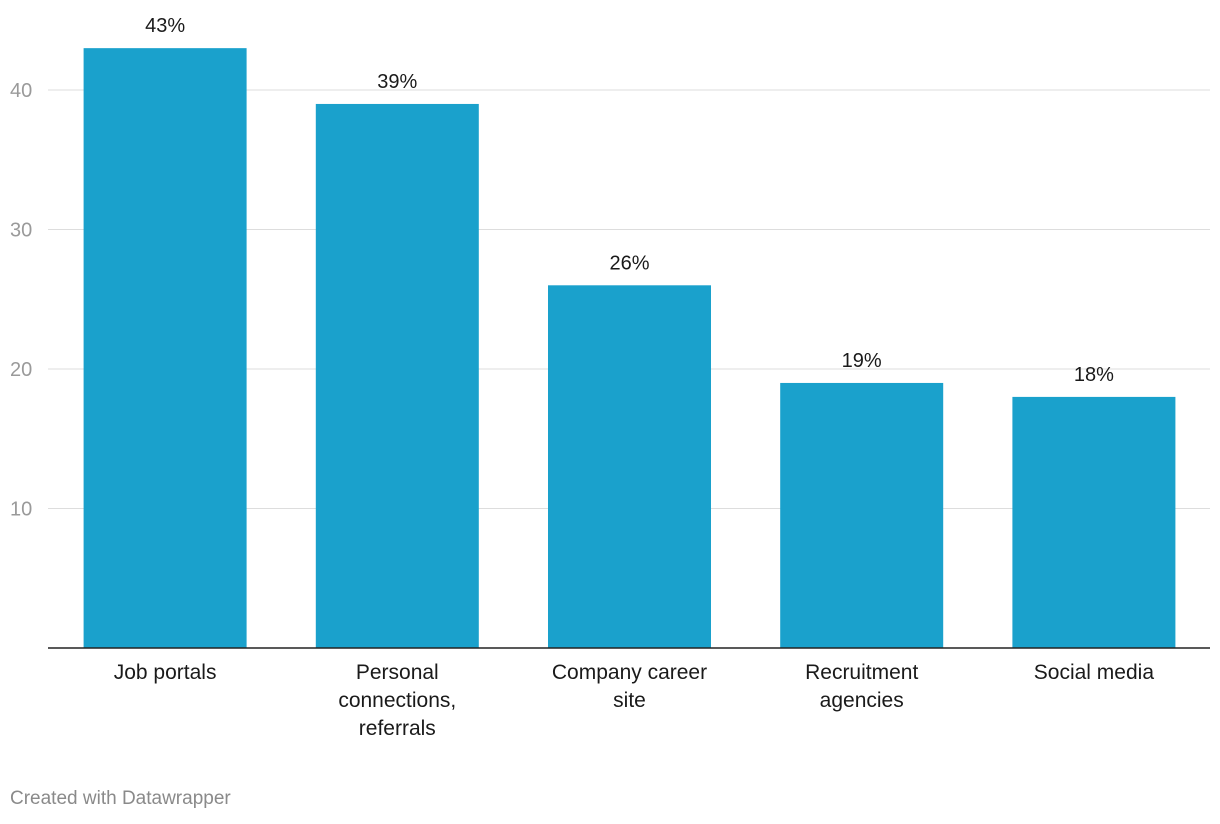 The height and width of the screenshot is (824, 1220). I want to click on x-tick-label: Job portals, so click(165, 672).